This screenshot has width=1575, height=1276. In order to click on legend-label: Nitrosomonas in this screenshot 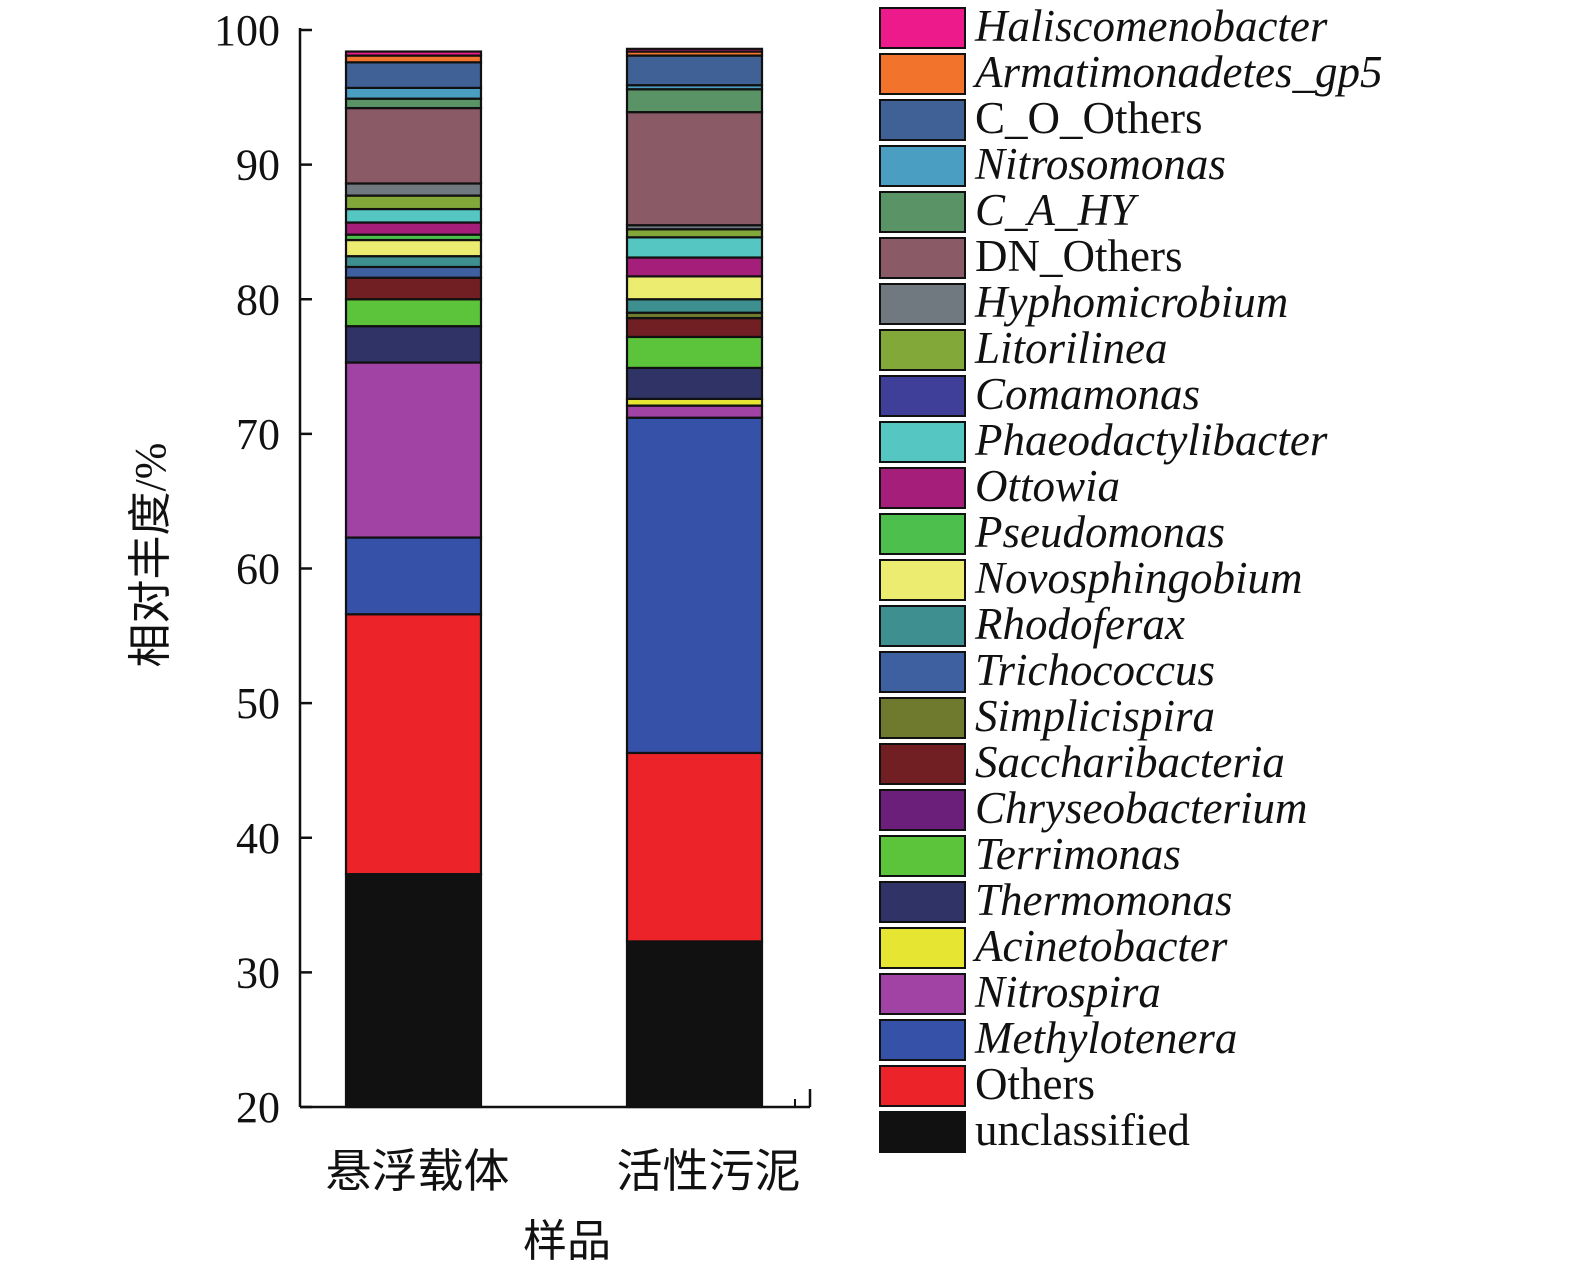, I will do `click(1100, 164)`.